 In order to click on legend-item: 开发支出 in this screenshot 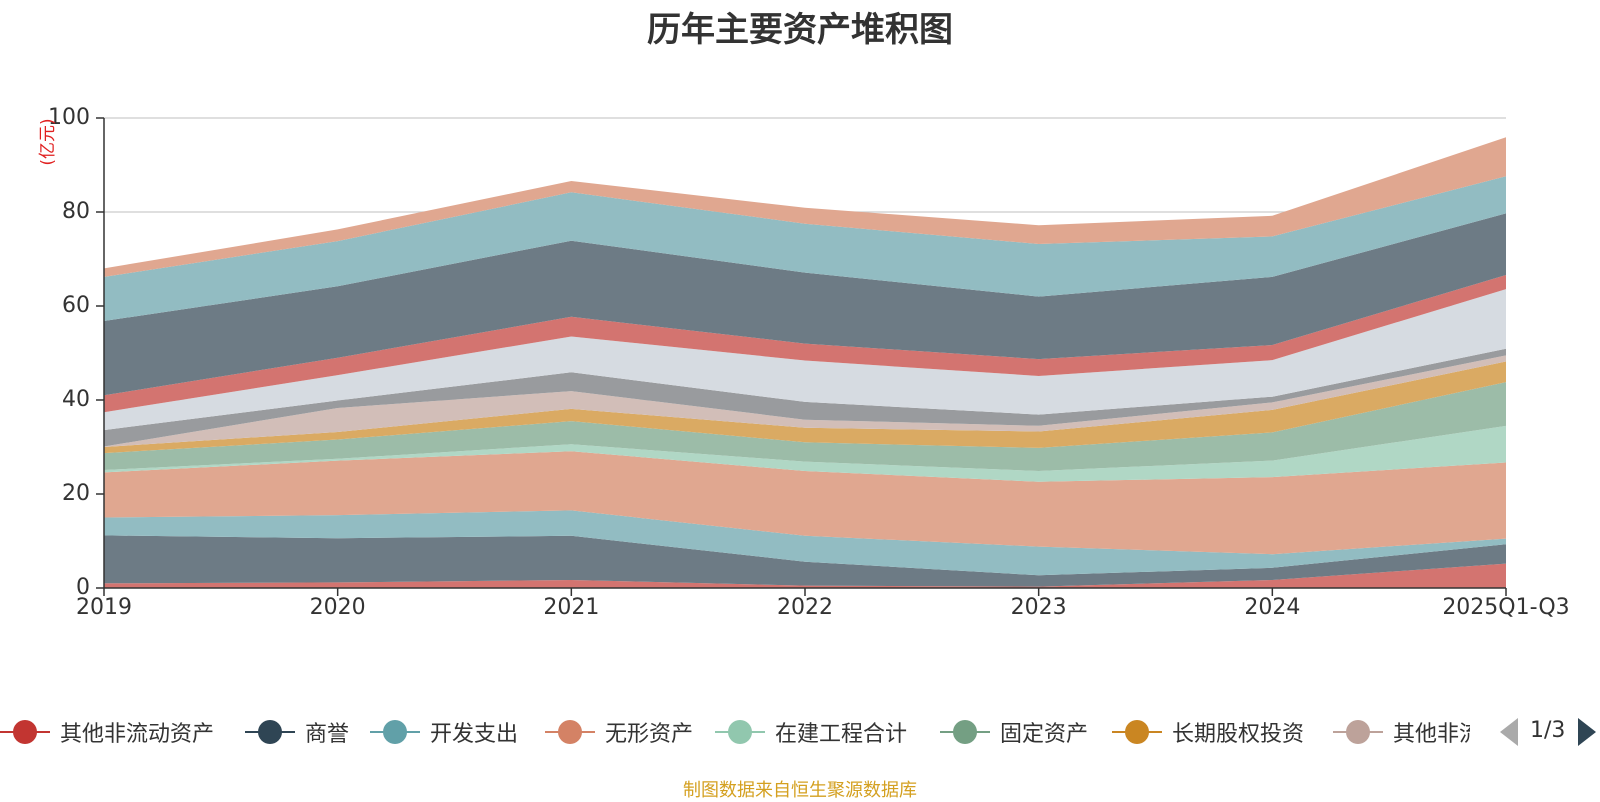, I will do `click(444, 732)`.